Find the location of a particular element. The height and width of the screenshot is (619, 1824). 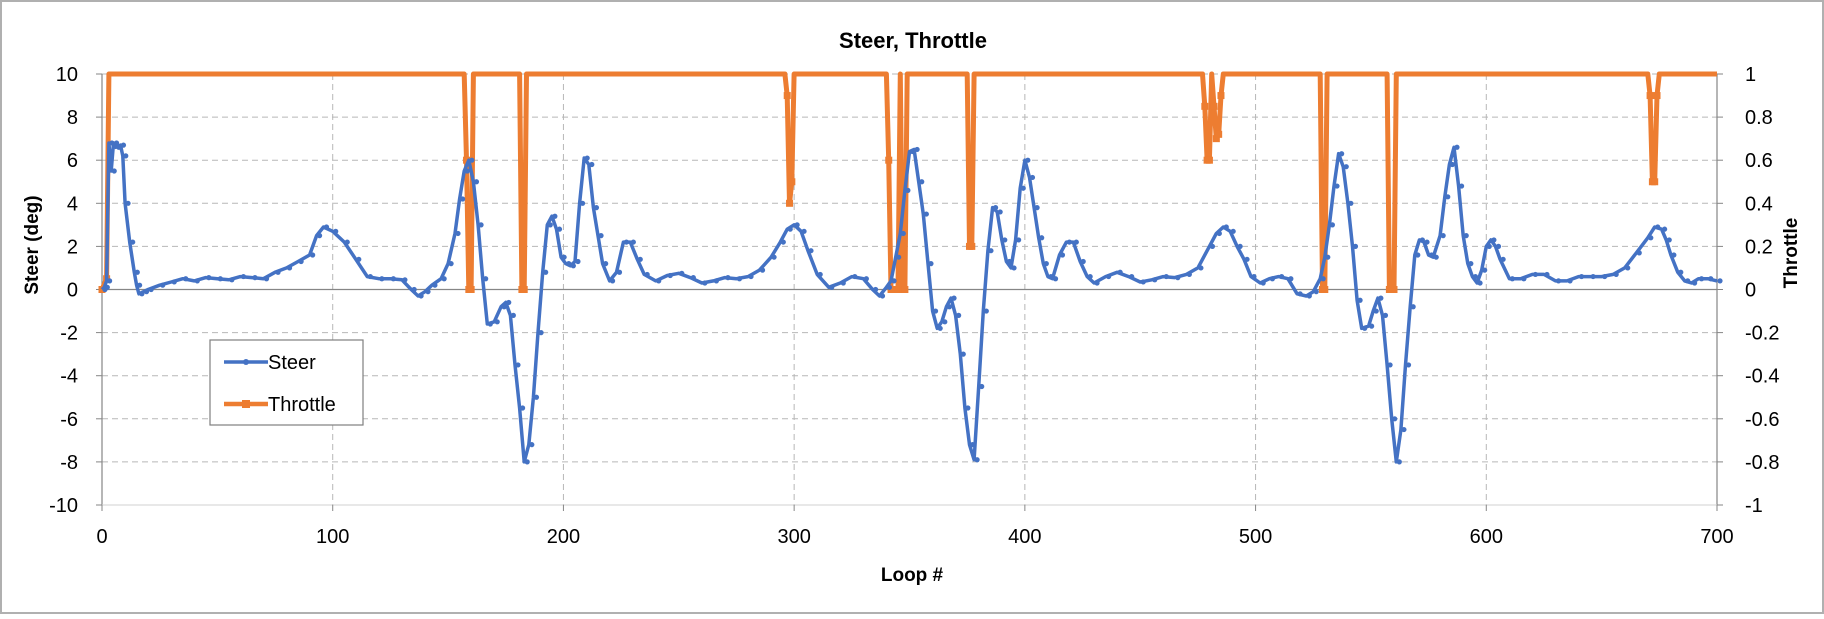

legend: Steer Throttle is located at coordinates (286, 382).